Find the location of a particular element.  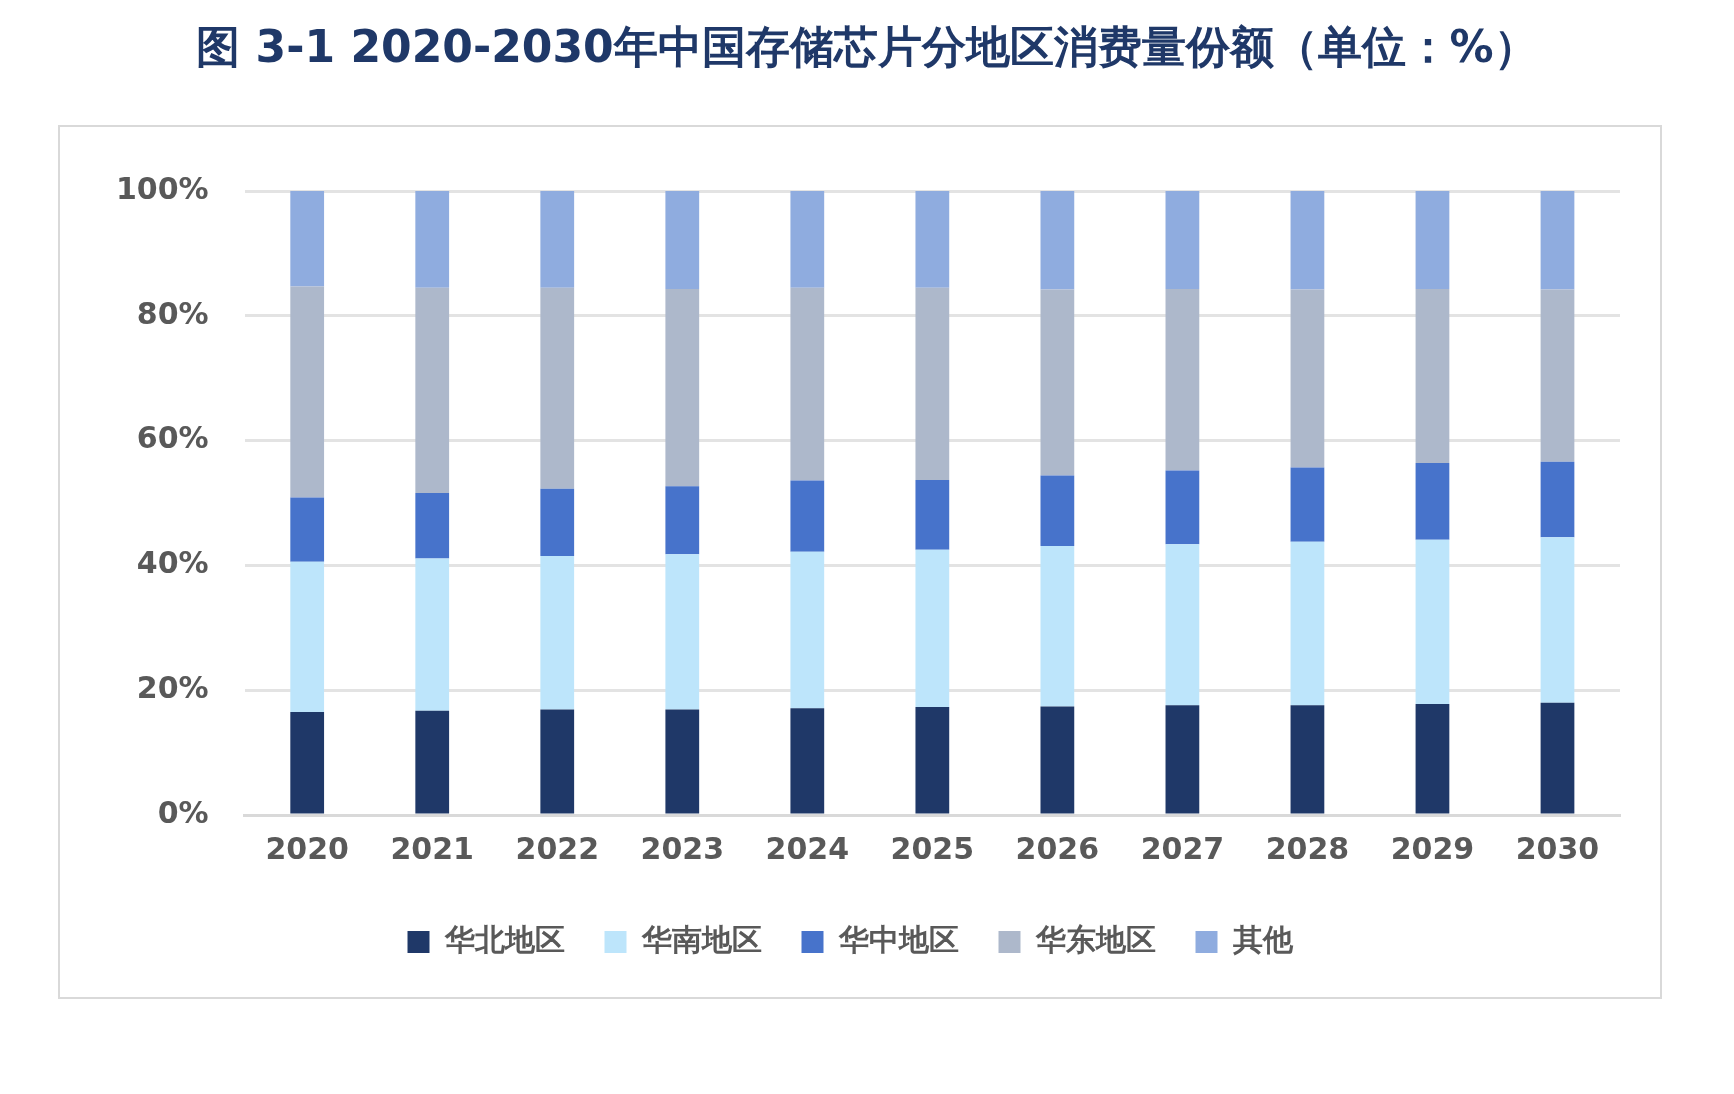

y-tick-label: 0% is located at coordinates (183, 812).